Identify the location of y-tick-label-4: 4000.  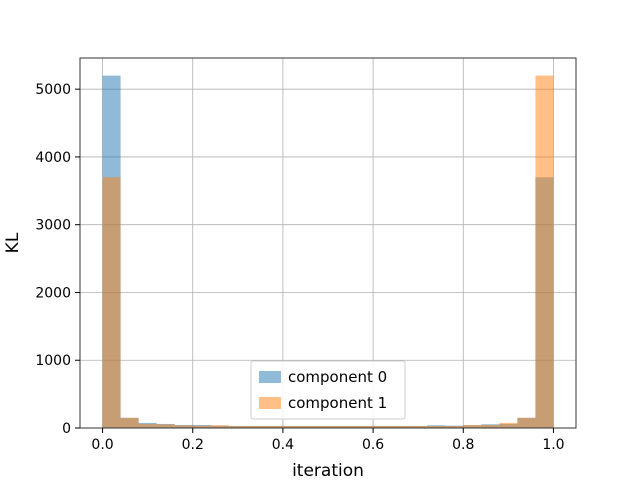
(53, 158).